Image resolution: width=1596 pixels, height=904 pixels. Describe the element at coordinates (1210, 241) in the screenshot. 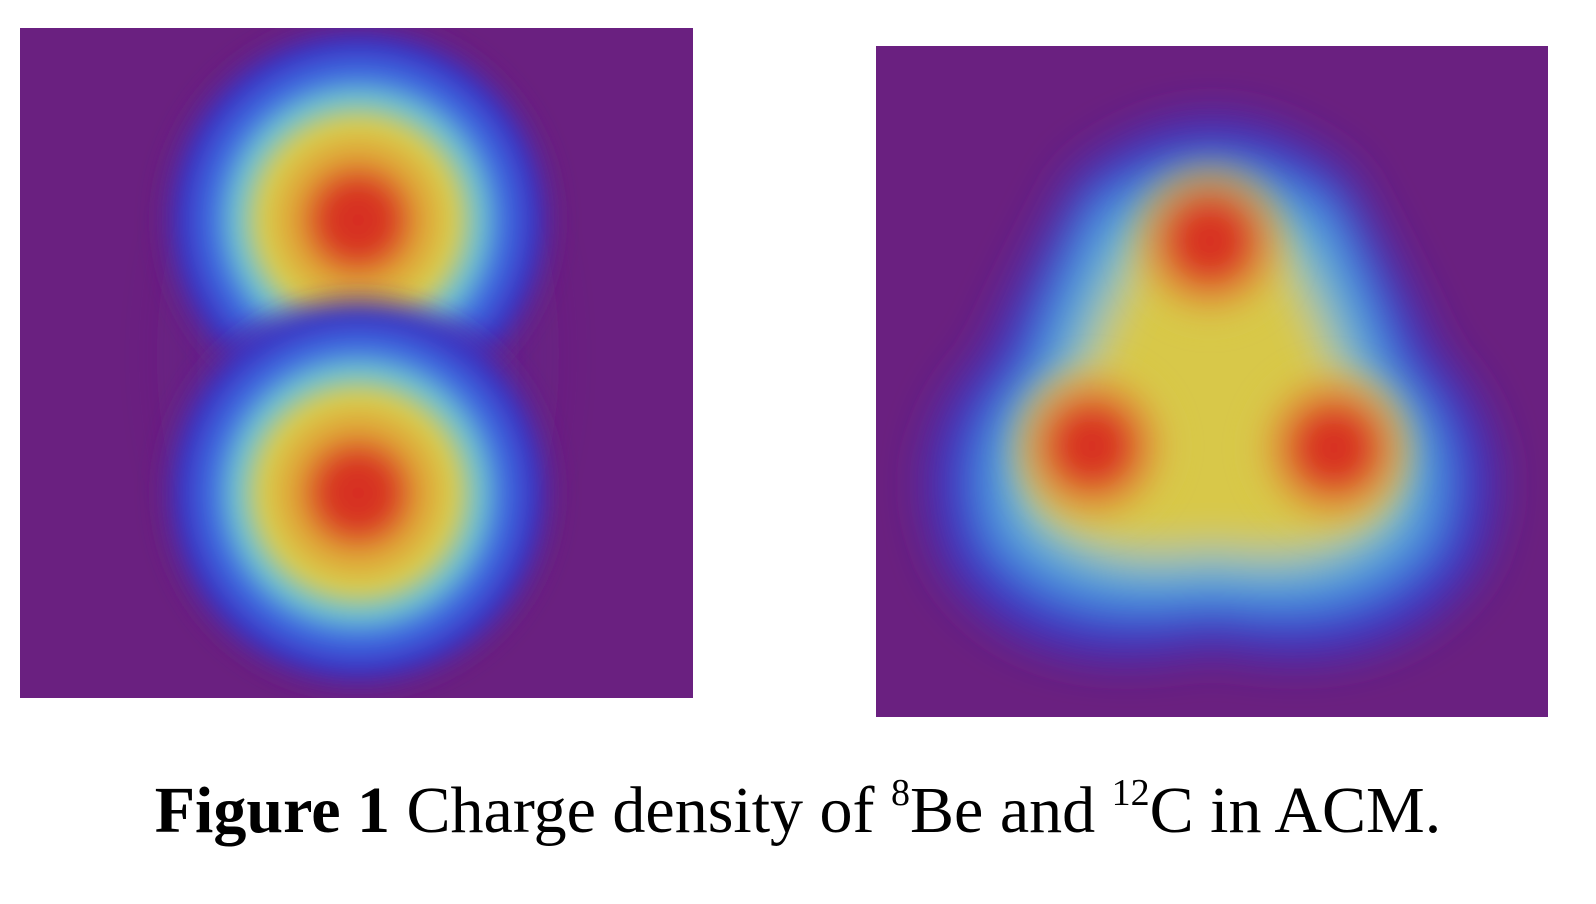

I see `c12-alpha-core-top` at that location.